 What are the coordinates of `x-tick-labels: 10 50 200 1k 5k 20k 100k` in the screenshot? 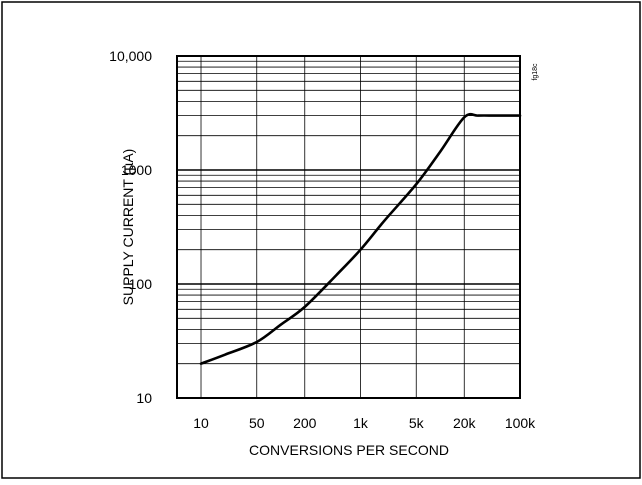 It's located at (364, 423).